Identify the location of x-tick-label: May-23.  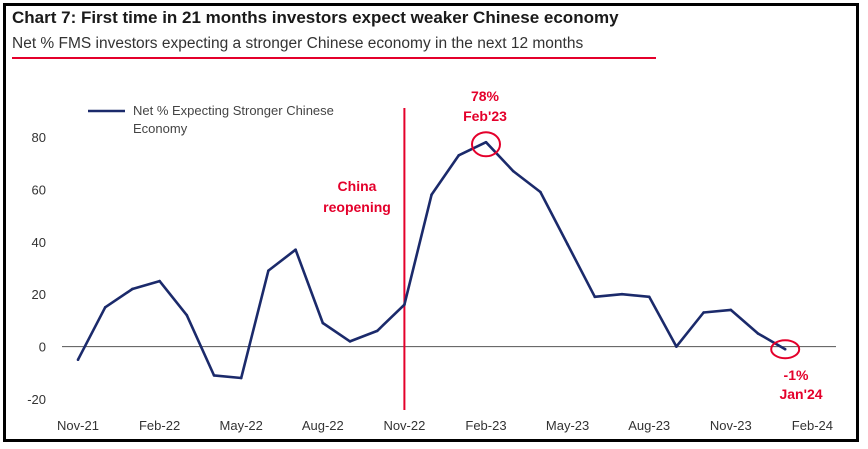
(567, 425).